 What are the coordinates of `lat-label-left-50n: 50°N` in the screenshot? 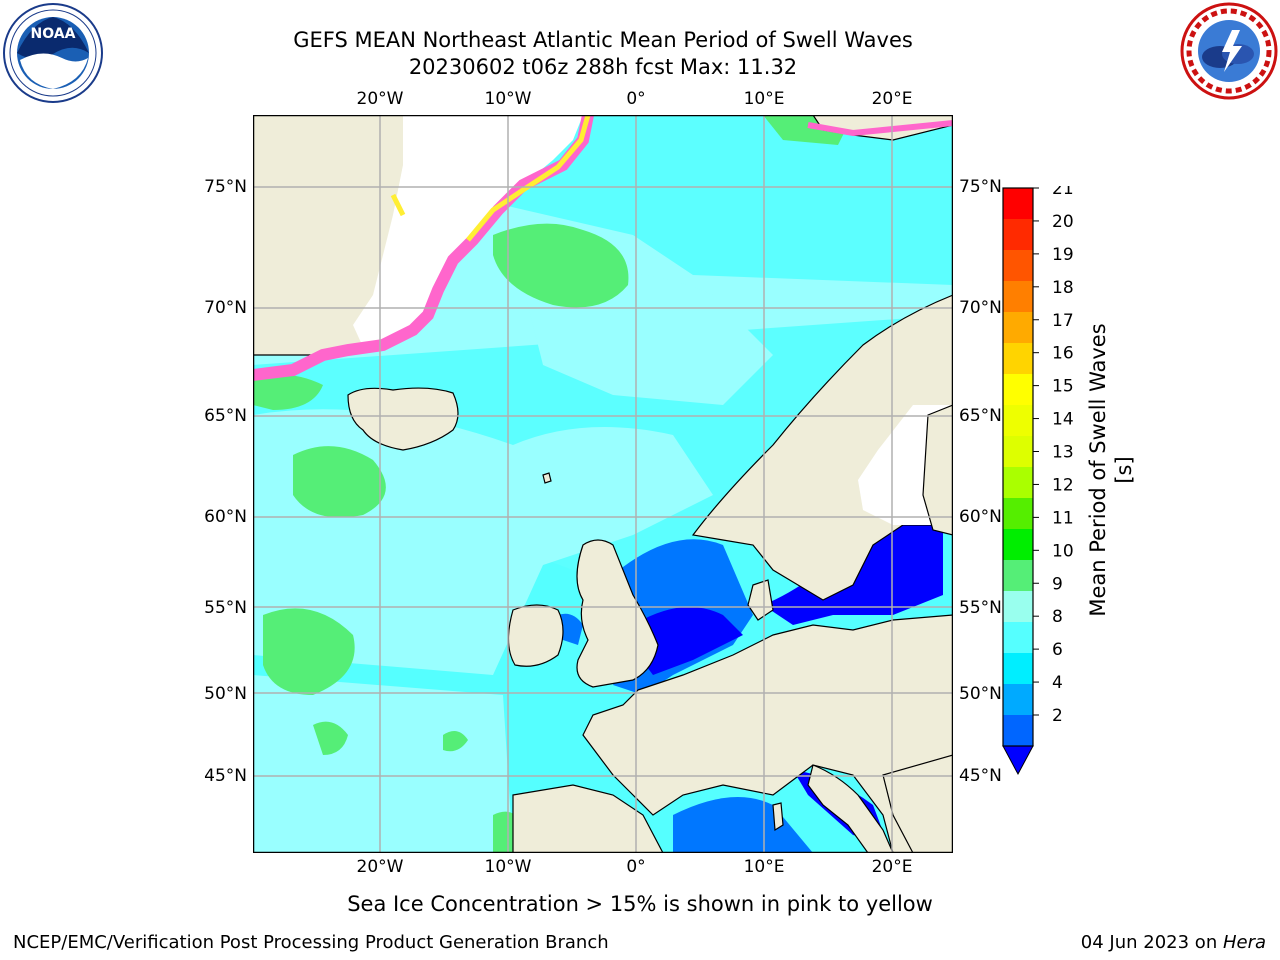 It's located at (225, 694).